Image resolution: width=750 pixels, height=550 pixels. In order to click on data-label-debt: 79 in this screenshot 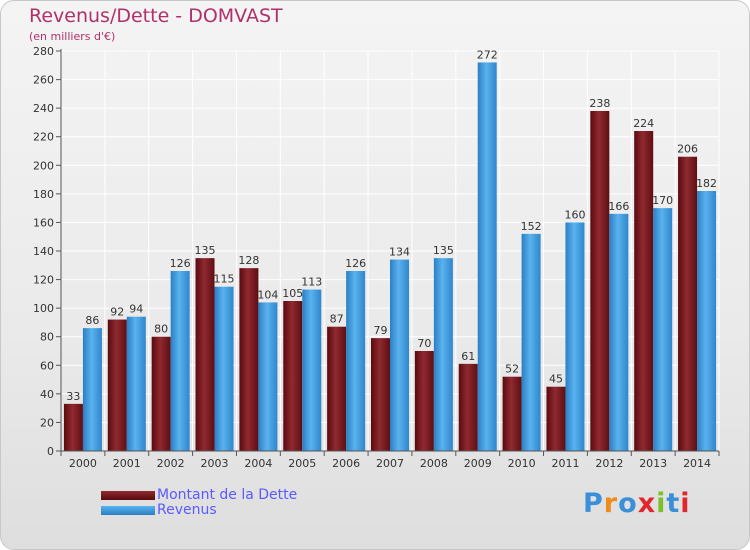, I will do `click(381, 330)`.